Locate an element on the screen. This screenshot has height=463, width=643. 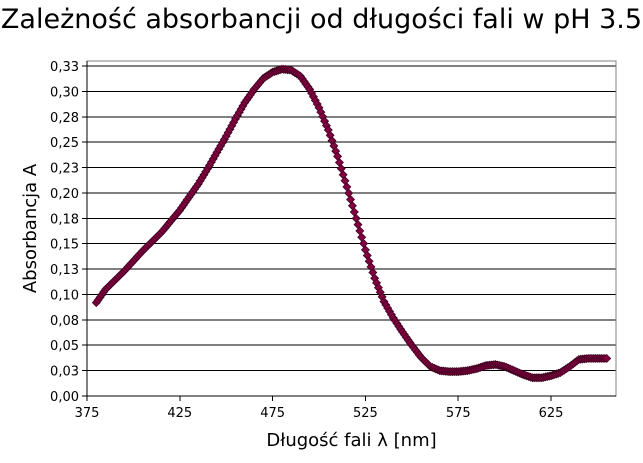
x-tick-label: 525 is located at coordinates (365, 413).